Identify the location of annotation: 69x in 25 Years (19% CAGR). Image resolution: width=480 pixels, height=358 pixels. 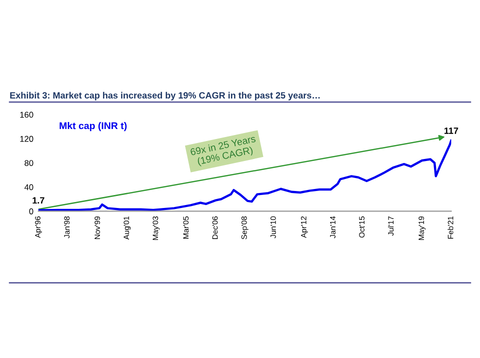
(223, 150).